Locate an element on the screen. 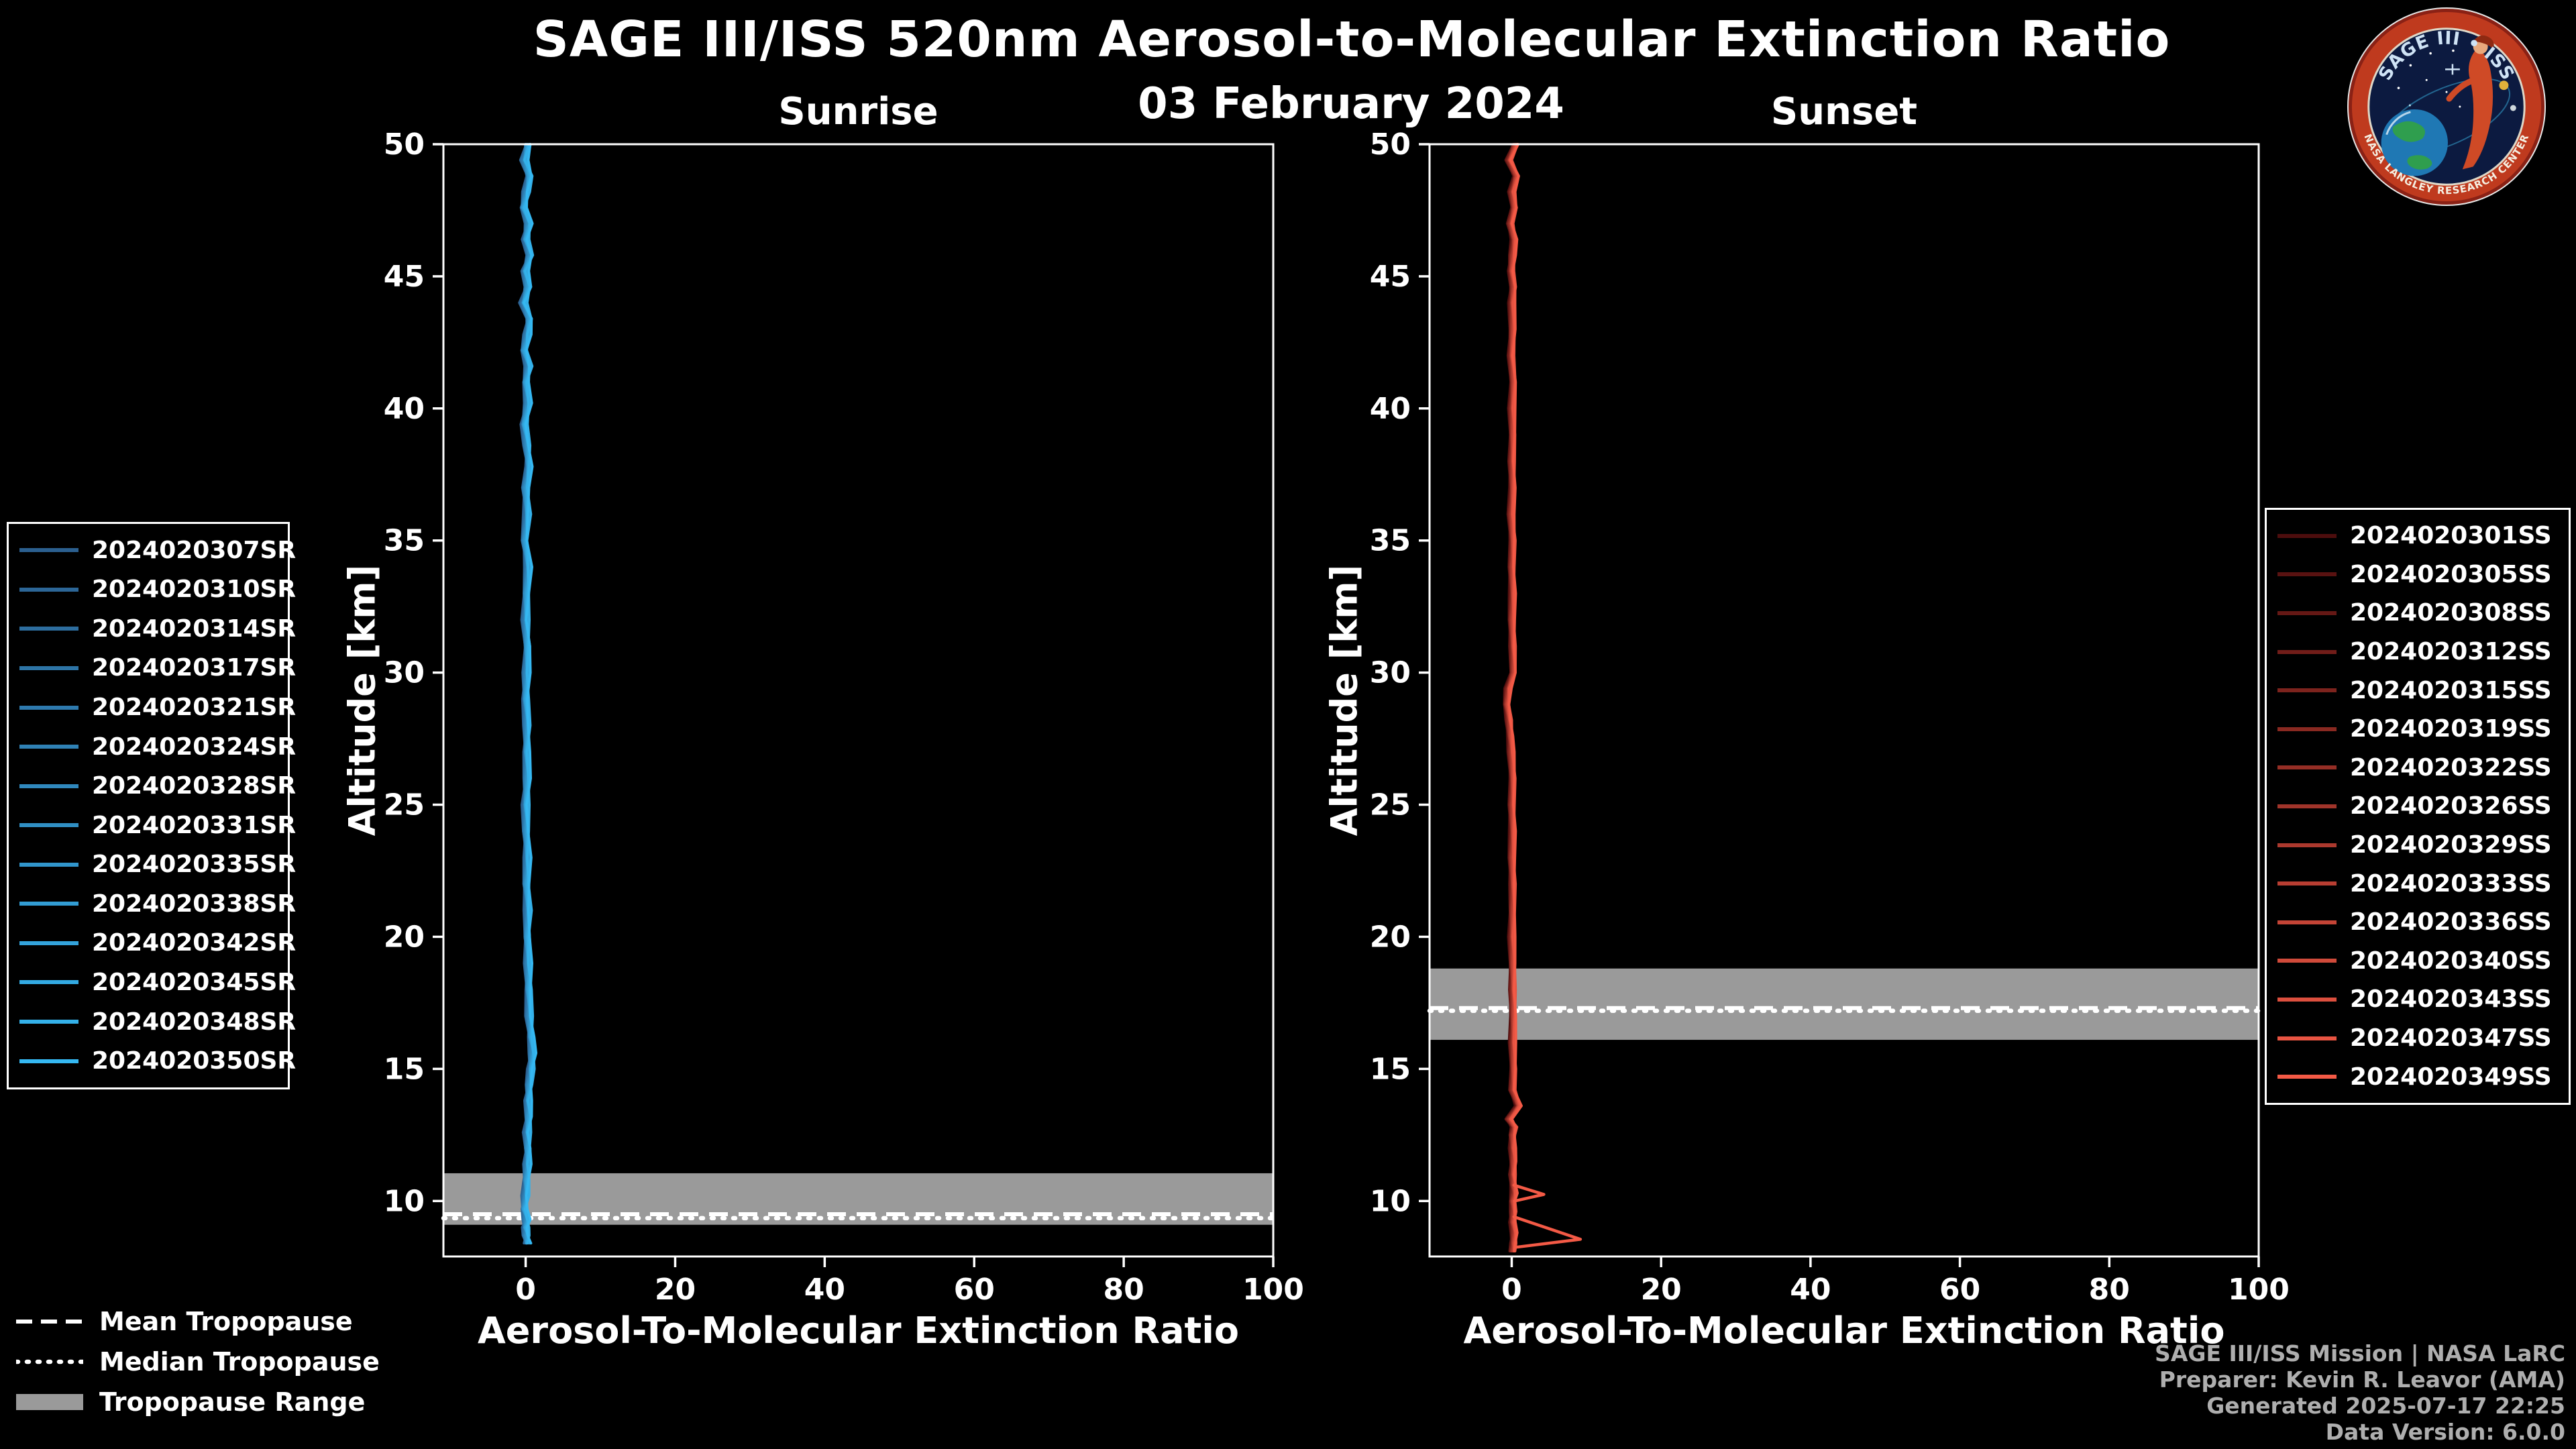 Image resolution: width=2576 pixels, height=1449 pixels. median-tropopause-legend-item: Median Tropopause is located at coordinates (198, 1362).